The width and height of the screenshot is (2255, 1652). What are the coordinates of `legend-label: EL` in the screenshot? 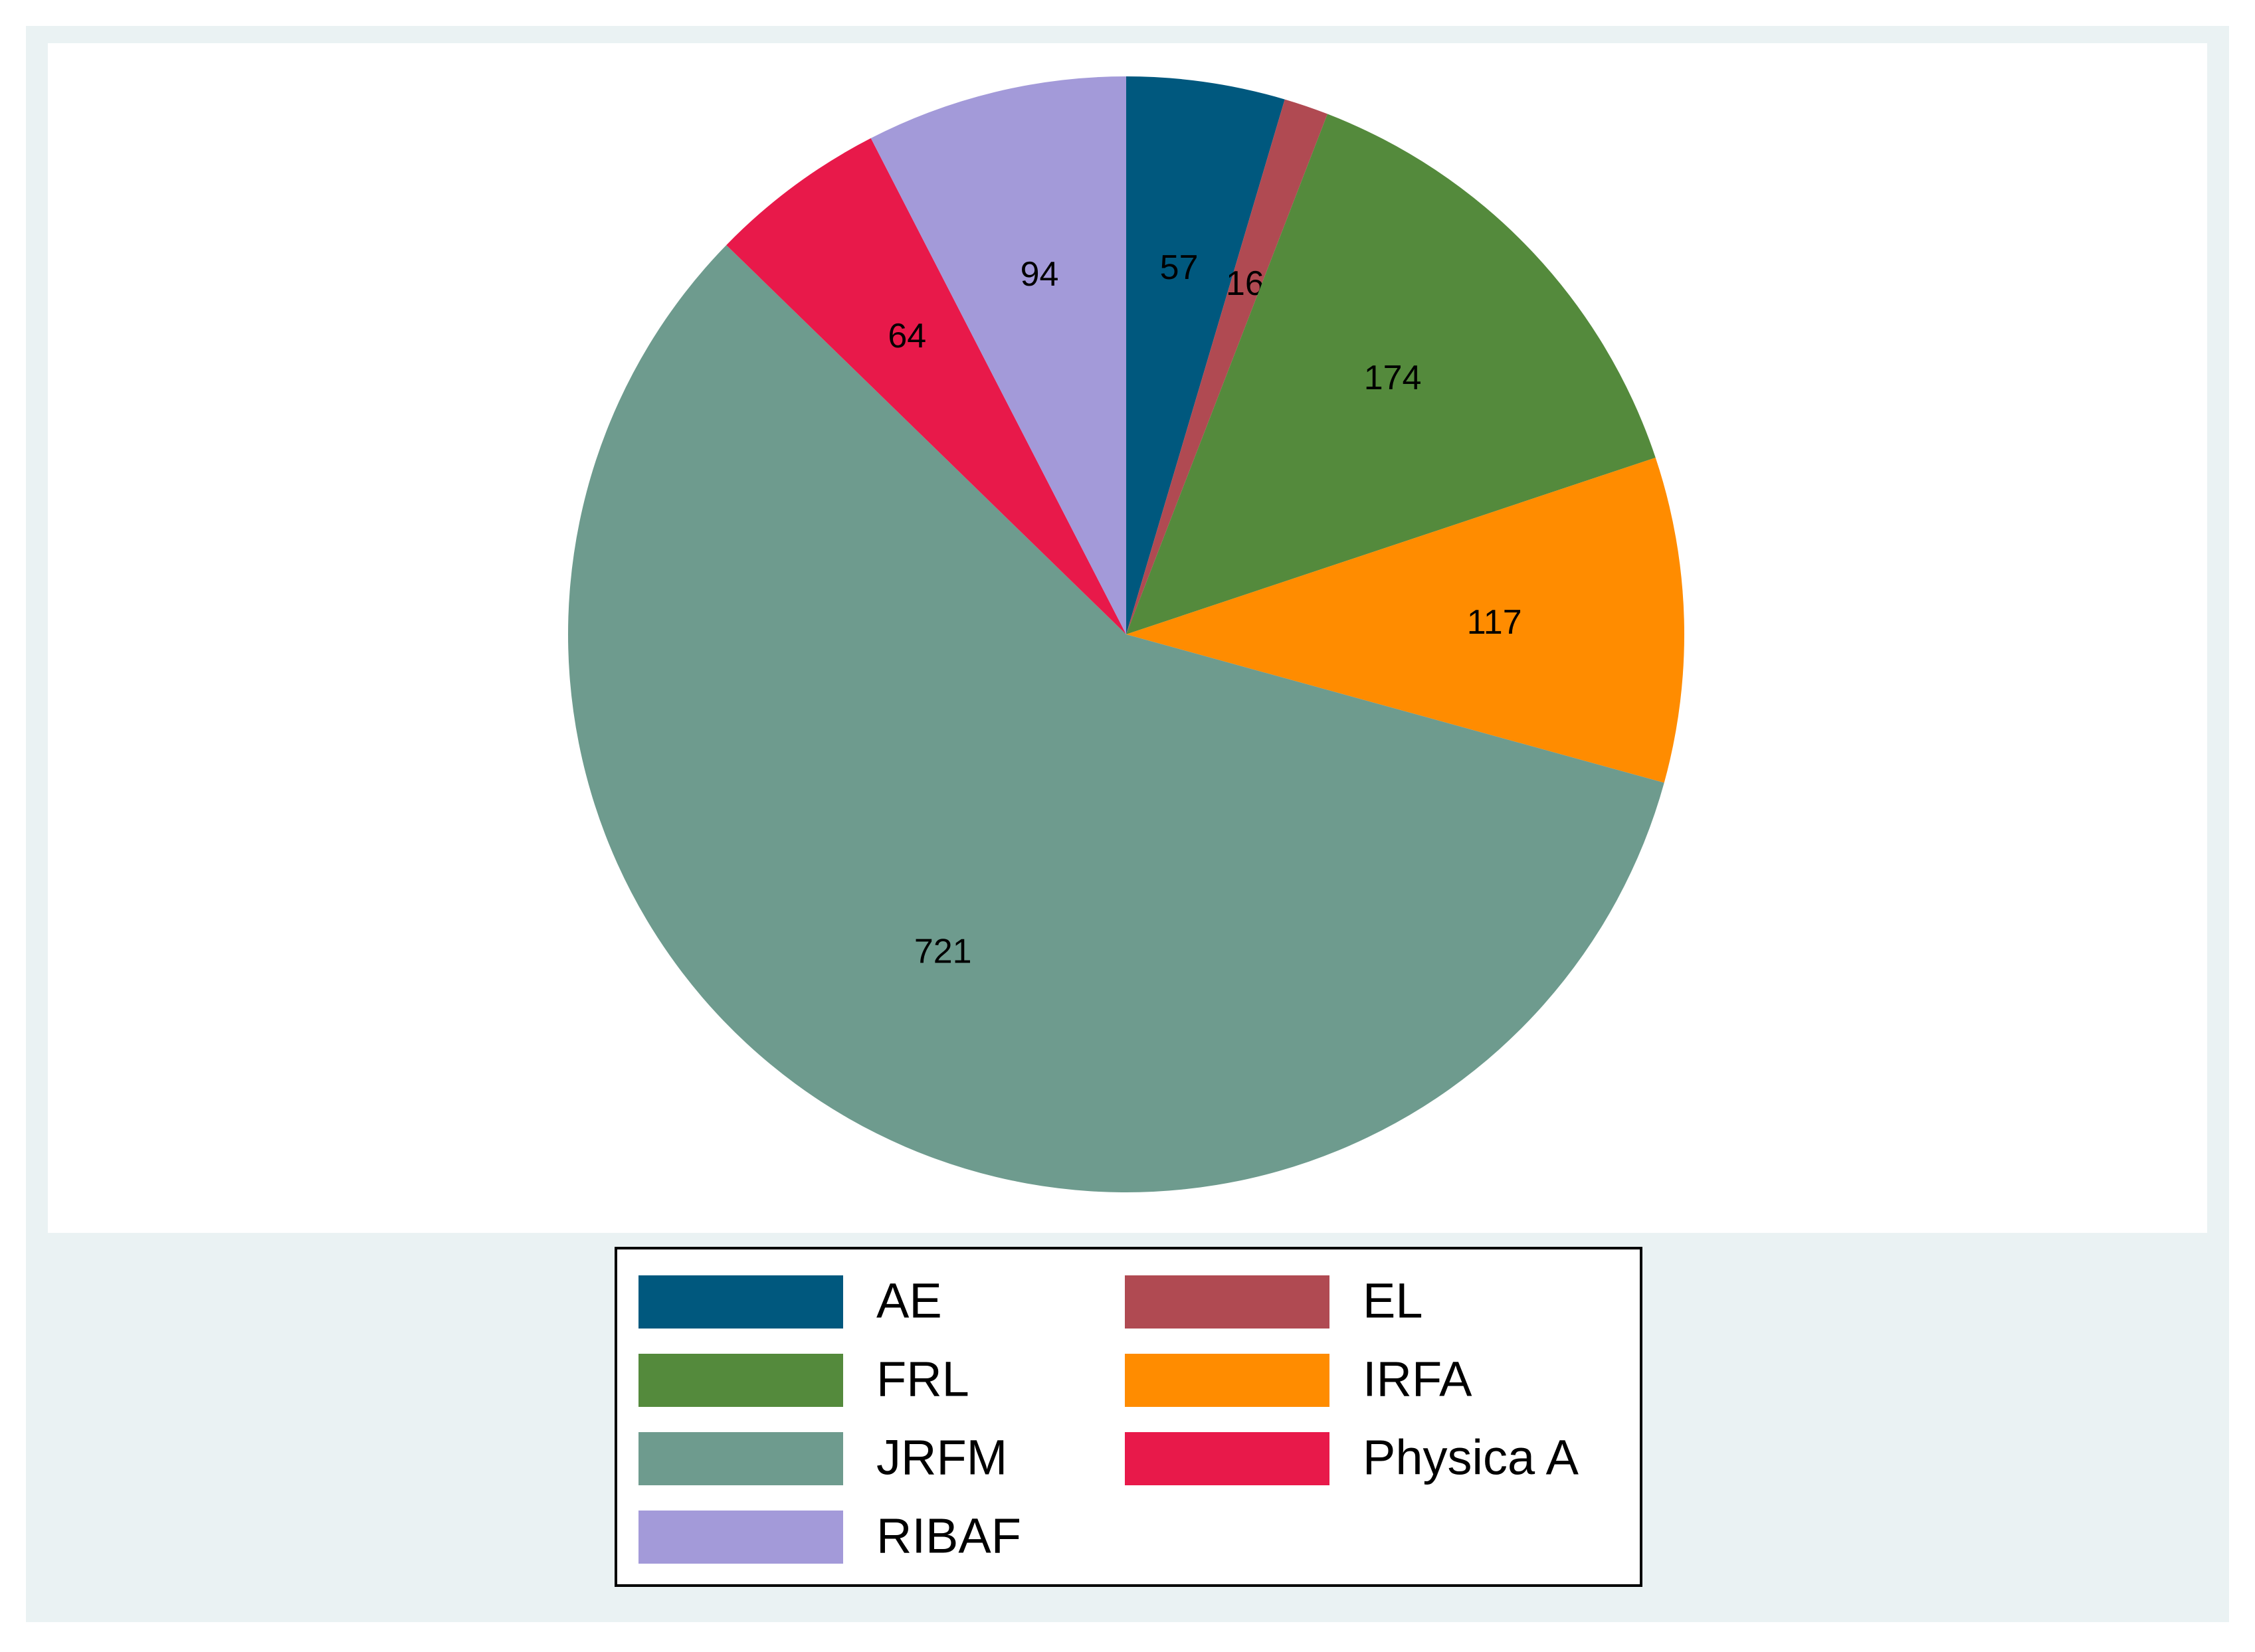 It's located at (1393, 1301).